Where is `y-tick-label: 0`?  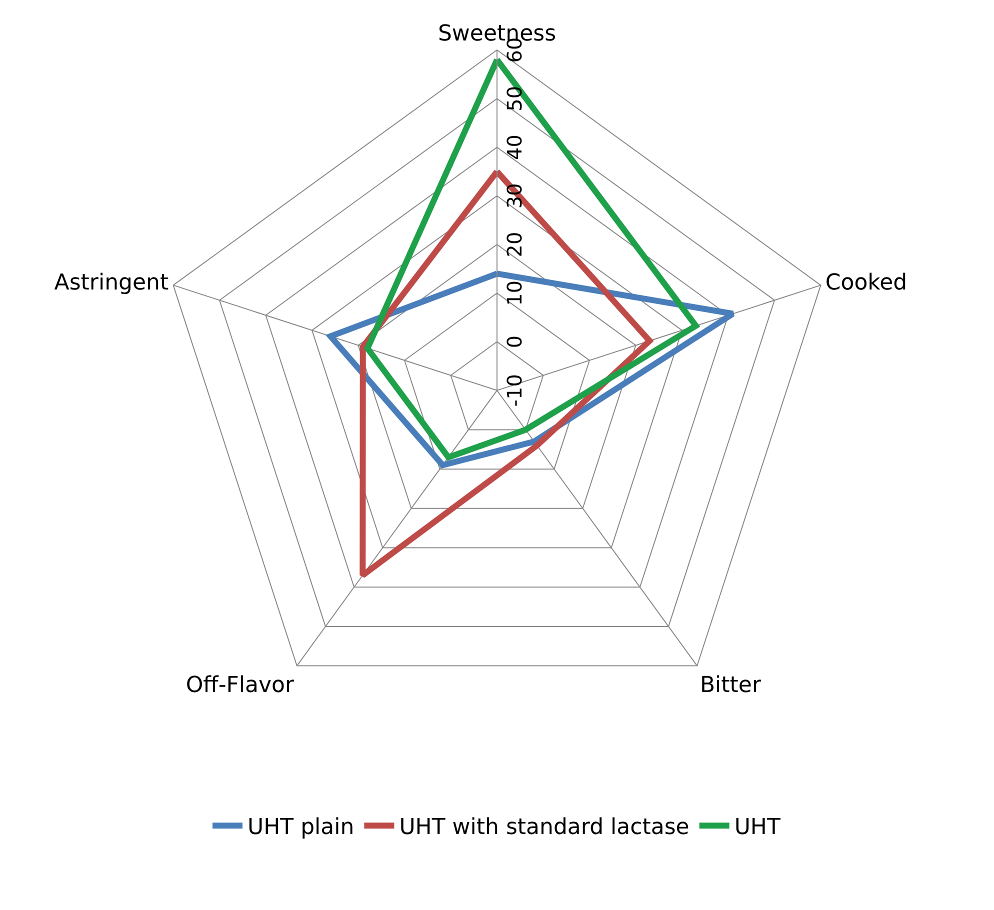
y-tick-label: 0 is located at coordinates (514, 341).